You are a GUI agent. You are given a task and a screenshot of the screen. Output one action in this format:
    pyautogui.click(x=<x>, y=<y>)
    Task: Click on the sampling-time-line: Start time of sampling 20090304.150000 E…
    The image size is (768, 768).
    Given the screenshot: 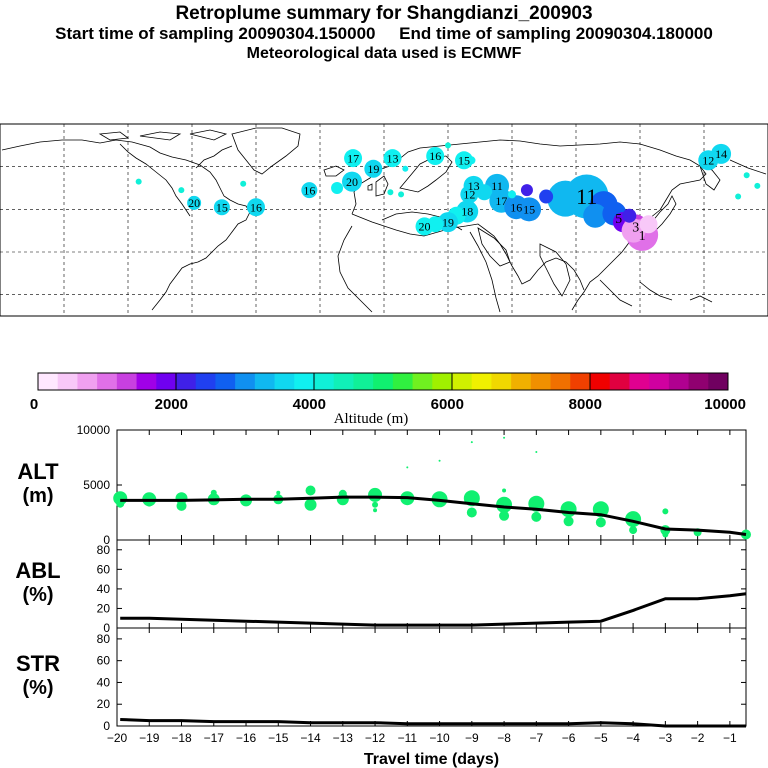 What is the action you would take?
    pyautogui.click(x=384, y=33)
    